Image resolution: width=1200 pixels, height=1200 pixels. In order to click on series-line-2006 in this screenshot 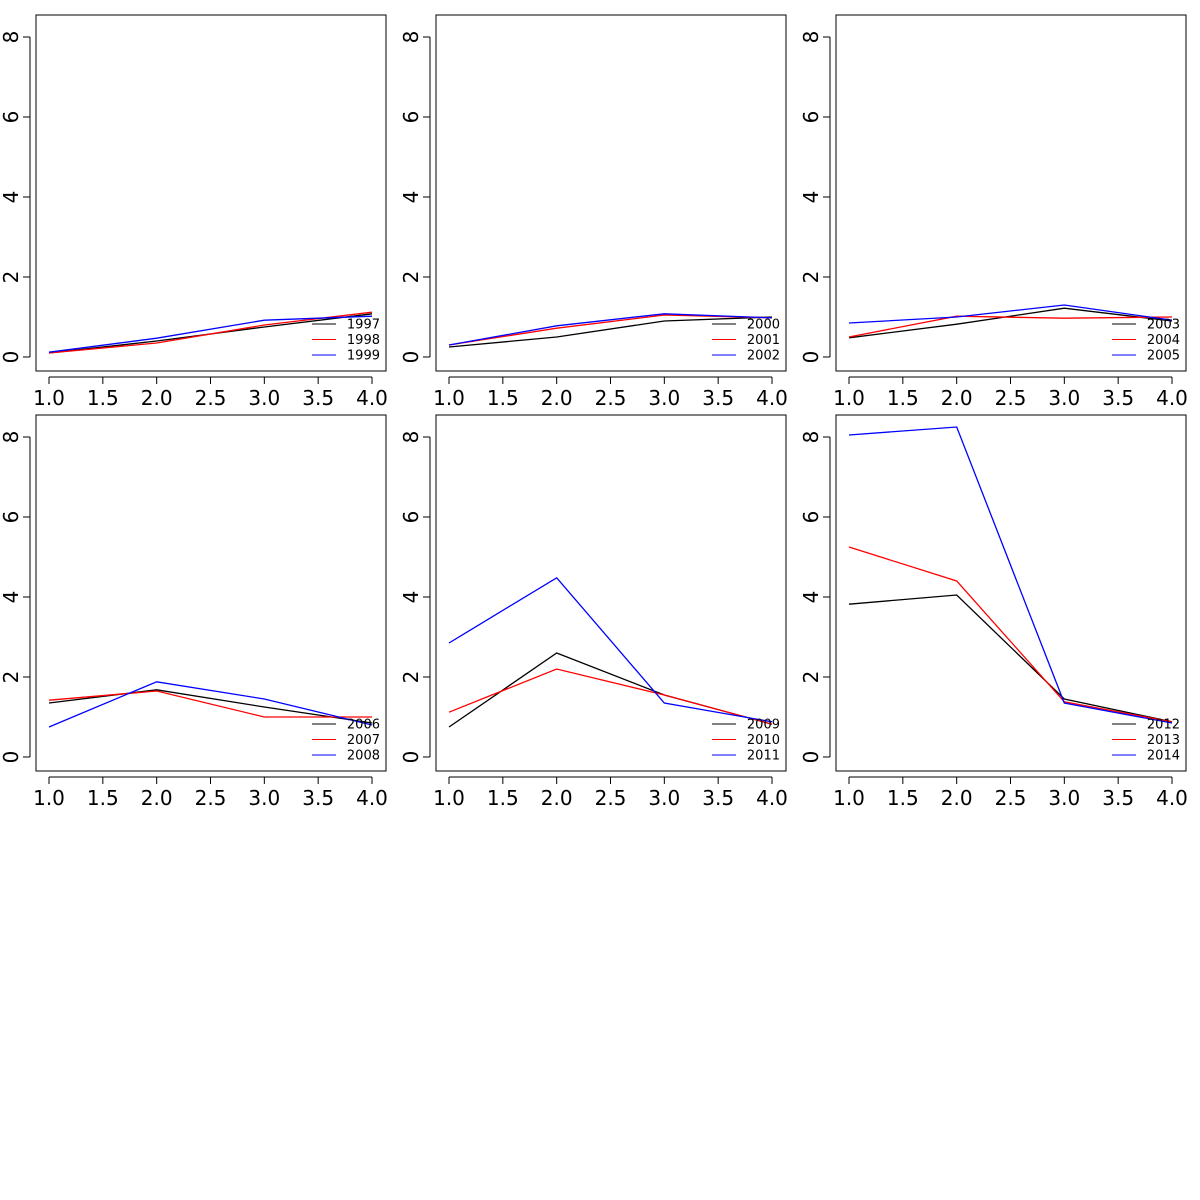, I will do `click(210, 706)`.